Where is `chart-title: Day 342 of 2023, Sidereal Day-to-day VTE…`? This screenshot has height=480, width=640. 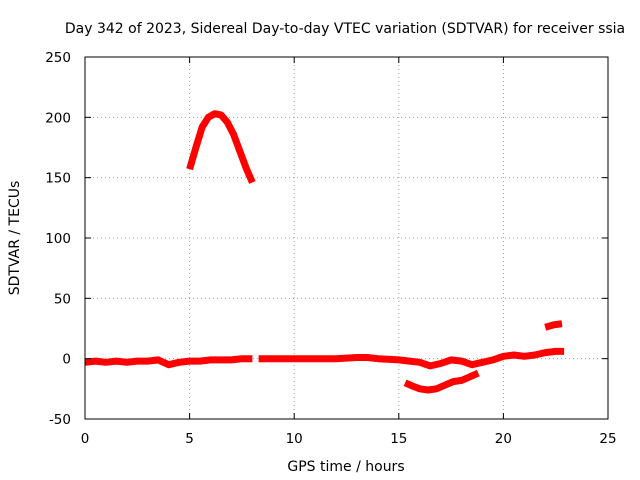 chart-title: Day 342 of 2023, Sidereal Day-to-day VTE… is located at coordinates (345, 29).